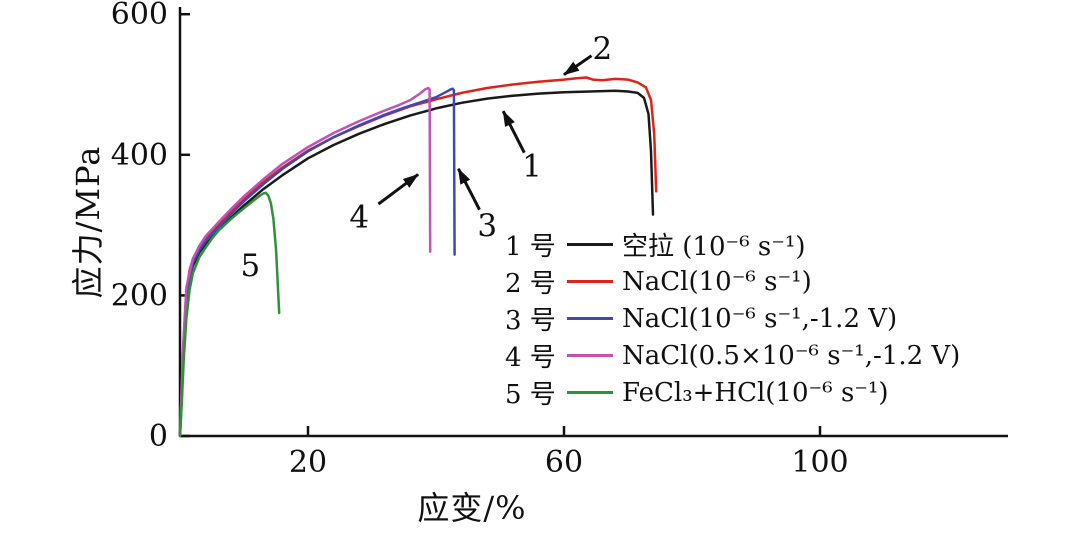  I want to click on legend-label-4: NaCl(0.5×10⁻⁶ s⁻¹,-1.2 V), so click(791, 355).